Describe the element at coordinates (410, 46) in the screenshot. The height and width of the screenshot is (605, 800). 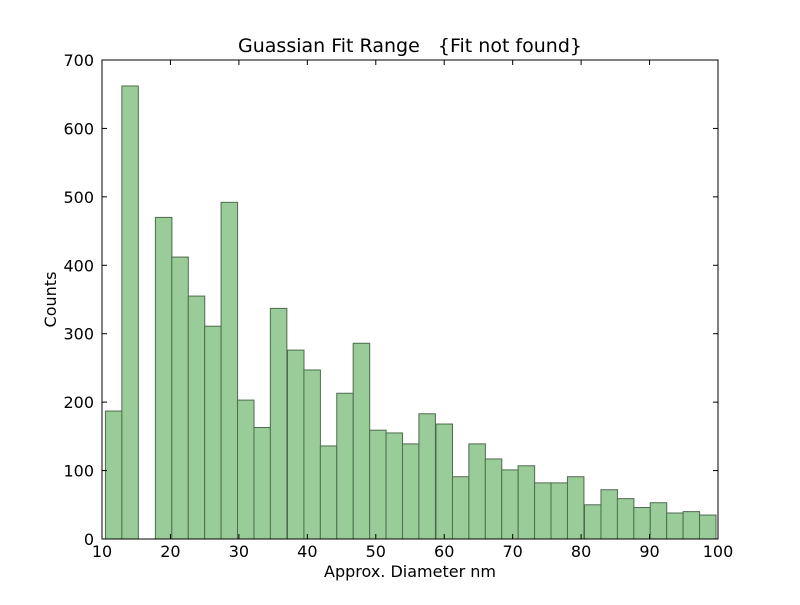
I see `chart-title: Guassian Fit Range {Fit not found}` at that location.